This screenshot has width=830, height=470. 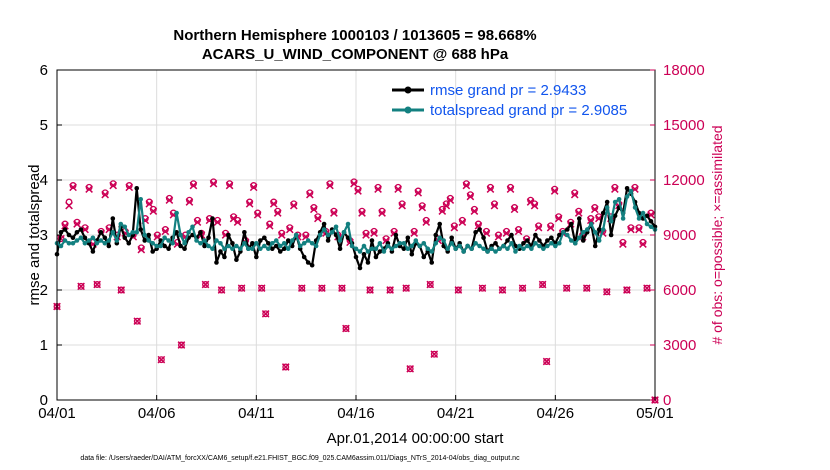 What do you see at coordinates (355, 54) in the screenshot?
I see `chart-title-line2: ACARS_U_WIND_COMPONENT @ 688 hPa` at bounding box center [355, 54].